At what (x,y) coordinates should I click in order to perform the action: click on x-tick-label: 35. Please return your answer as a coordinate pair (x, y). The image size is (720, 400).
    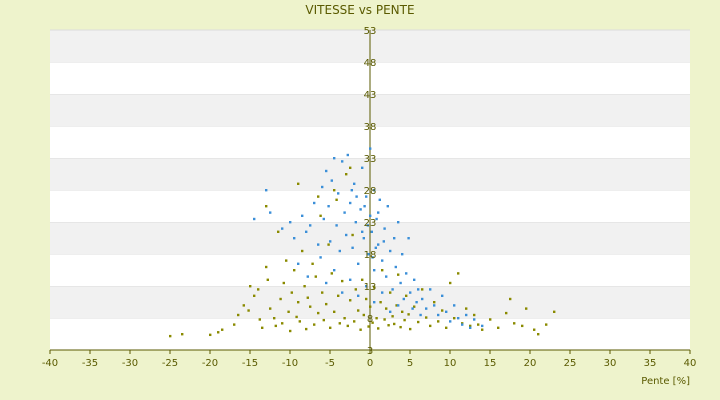
    Looking at the image, I should click on (650, 363).